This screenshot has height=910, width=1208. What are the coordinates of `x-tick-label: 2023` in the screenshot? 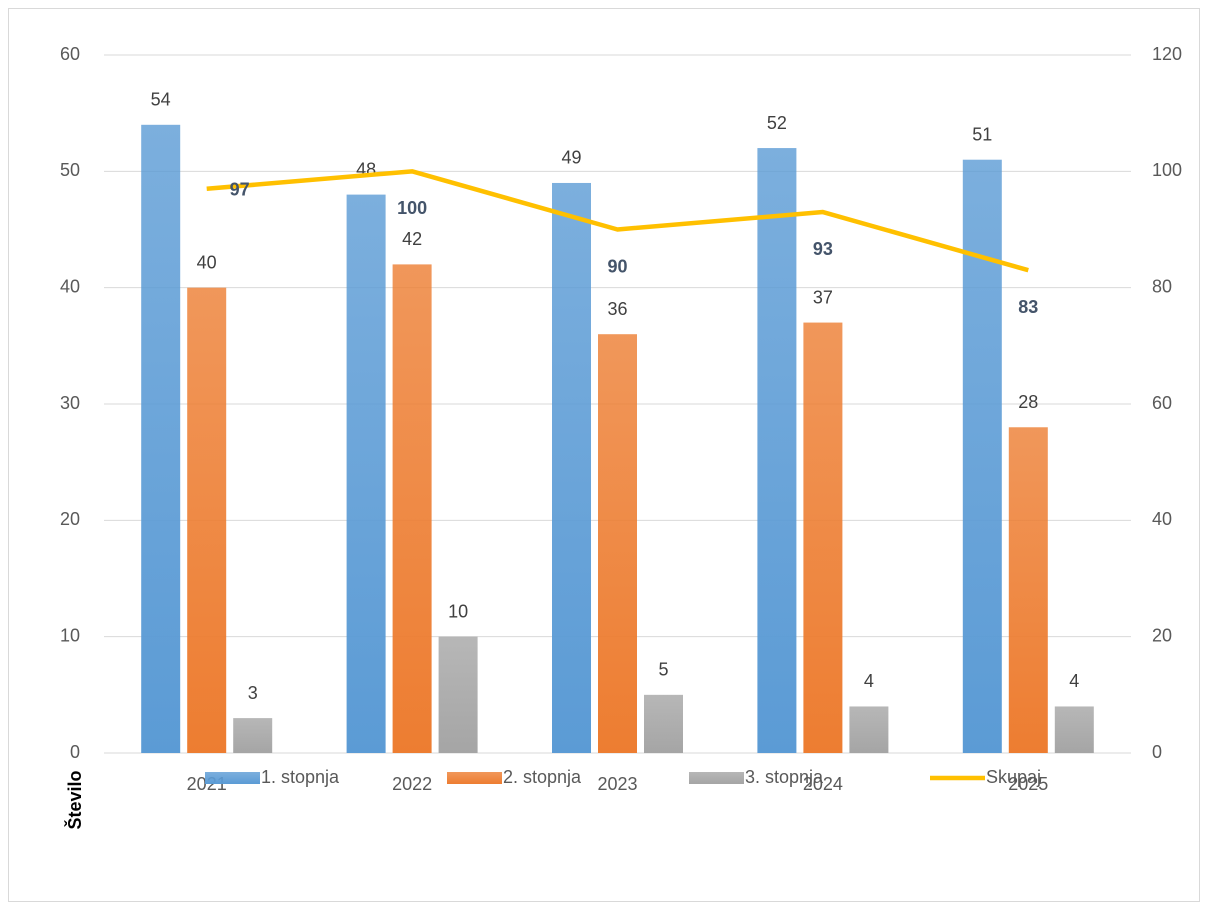 It's located at (617, 784).